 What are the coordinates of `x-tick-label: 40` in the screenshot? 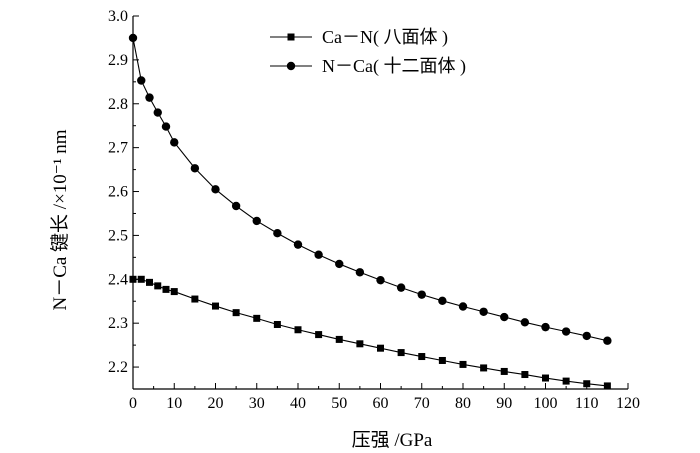 It's located at (298, 403).